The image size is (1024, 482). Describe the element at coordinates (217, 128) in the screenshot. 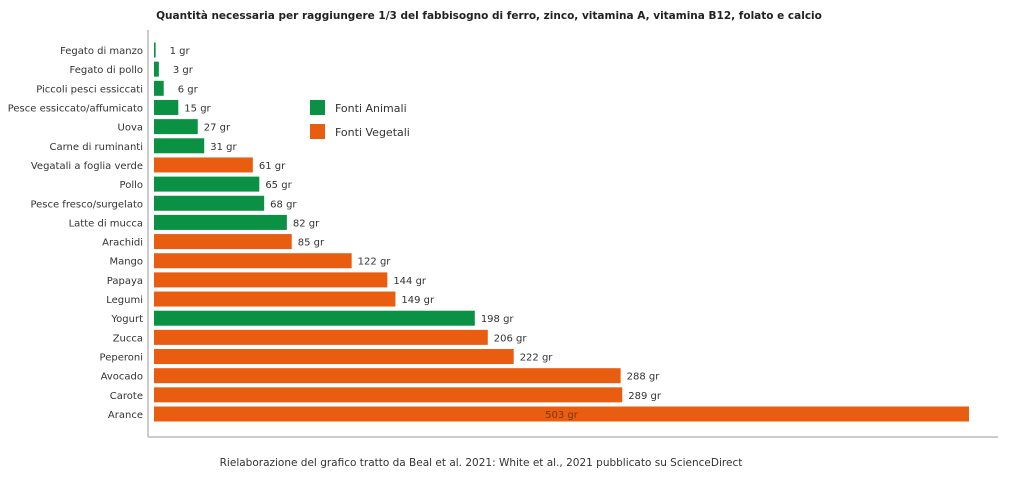

I see `data-label: 27 gr` at that location.